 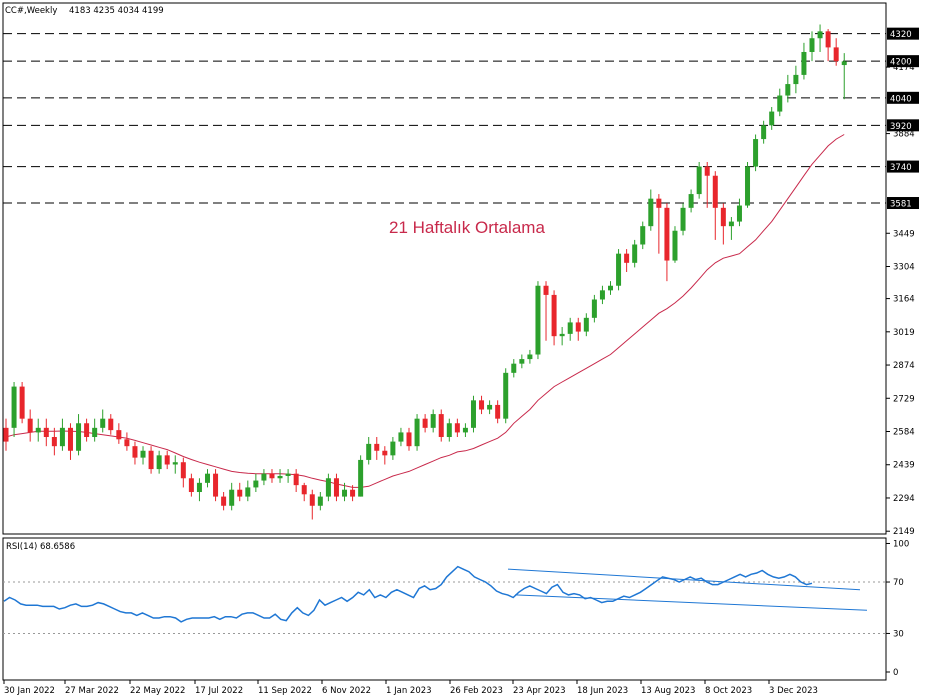 I want to click on price-tick-label: 3449, so click(x=904, y=234).